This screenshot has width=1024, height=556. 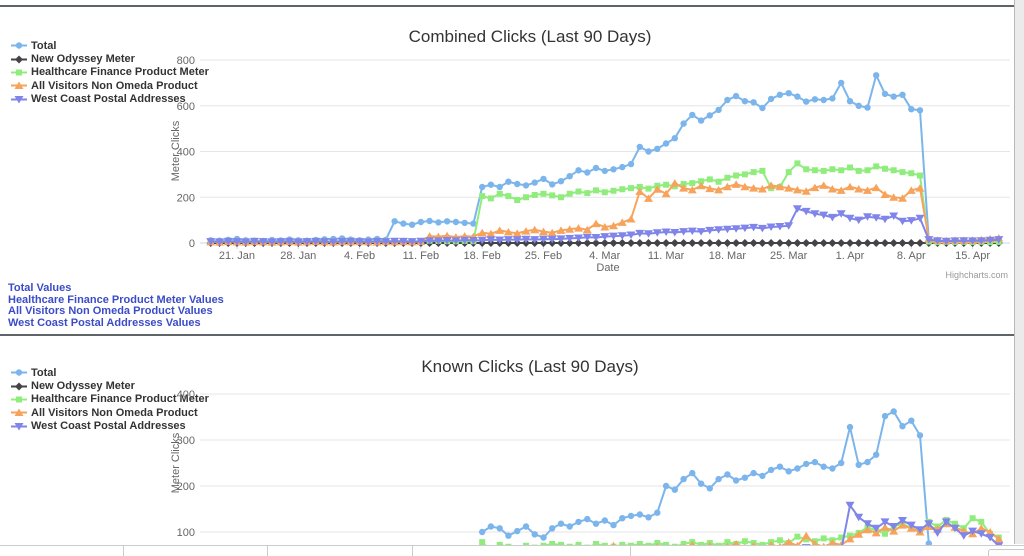 I want to click on link-total-values: Total Values, so click(x=40, y=288).